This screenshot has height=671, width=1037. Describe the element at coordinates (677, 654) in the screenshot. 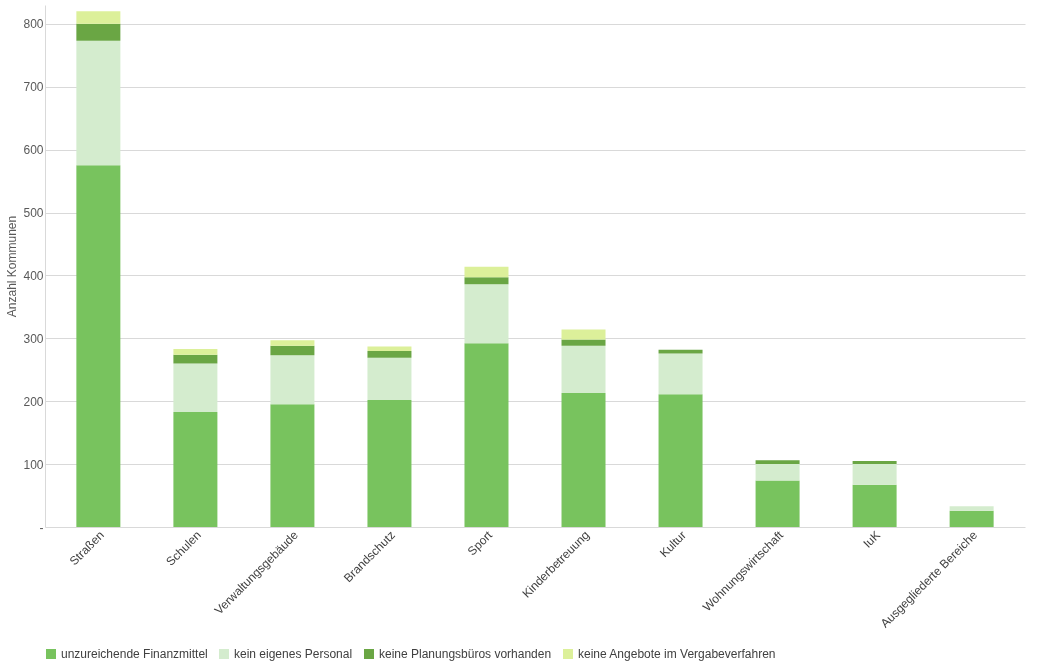

I see `legend-label: keine Angebote im Vergabeverfahren` at that location.